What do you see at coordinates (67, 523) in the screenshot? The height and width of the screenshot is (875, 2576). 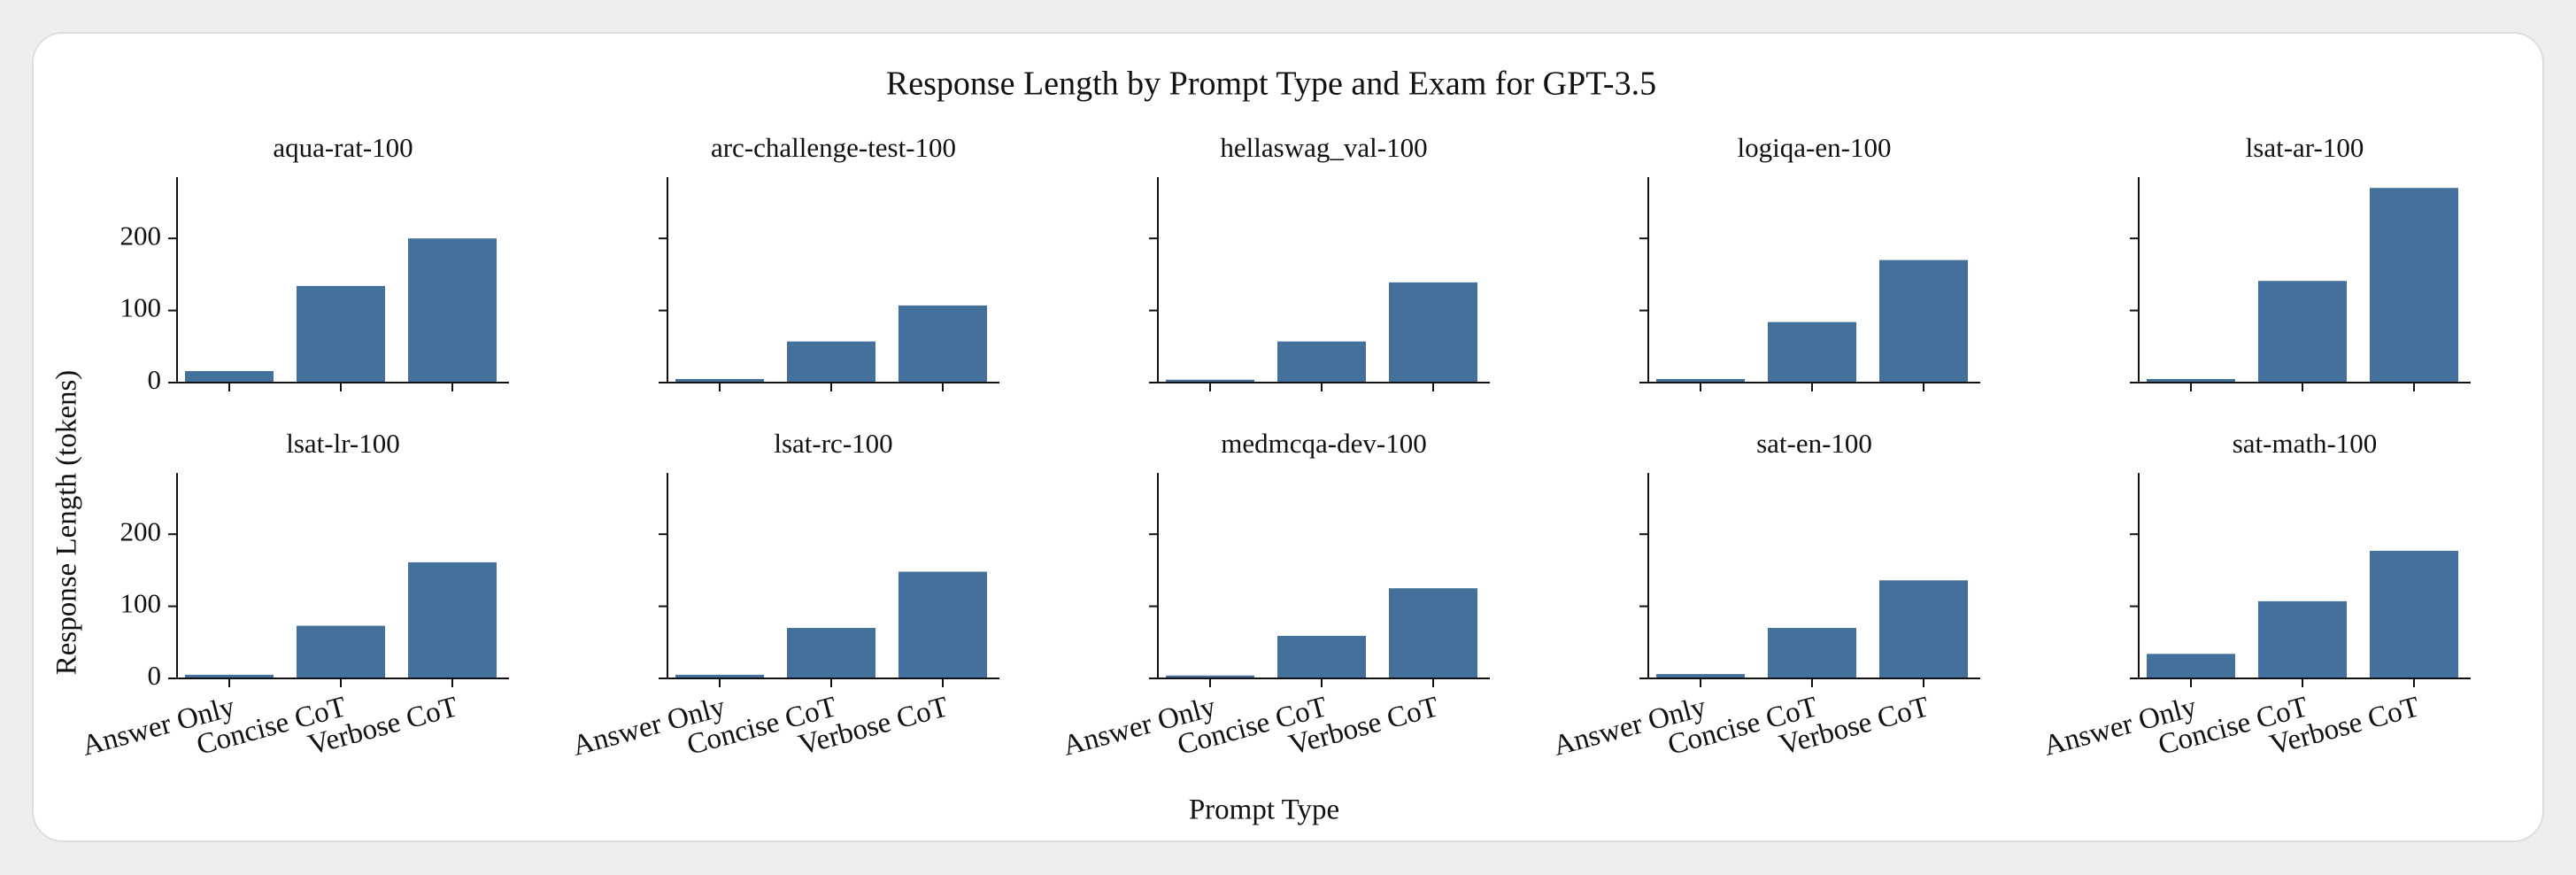 I see `y-axis-label: Response Length (tokens)` at bounding box center [67, 523].